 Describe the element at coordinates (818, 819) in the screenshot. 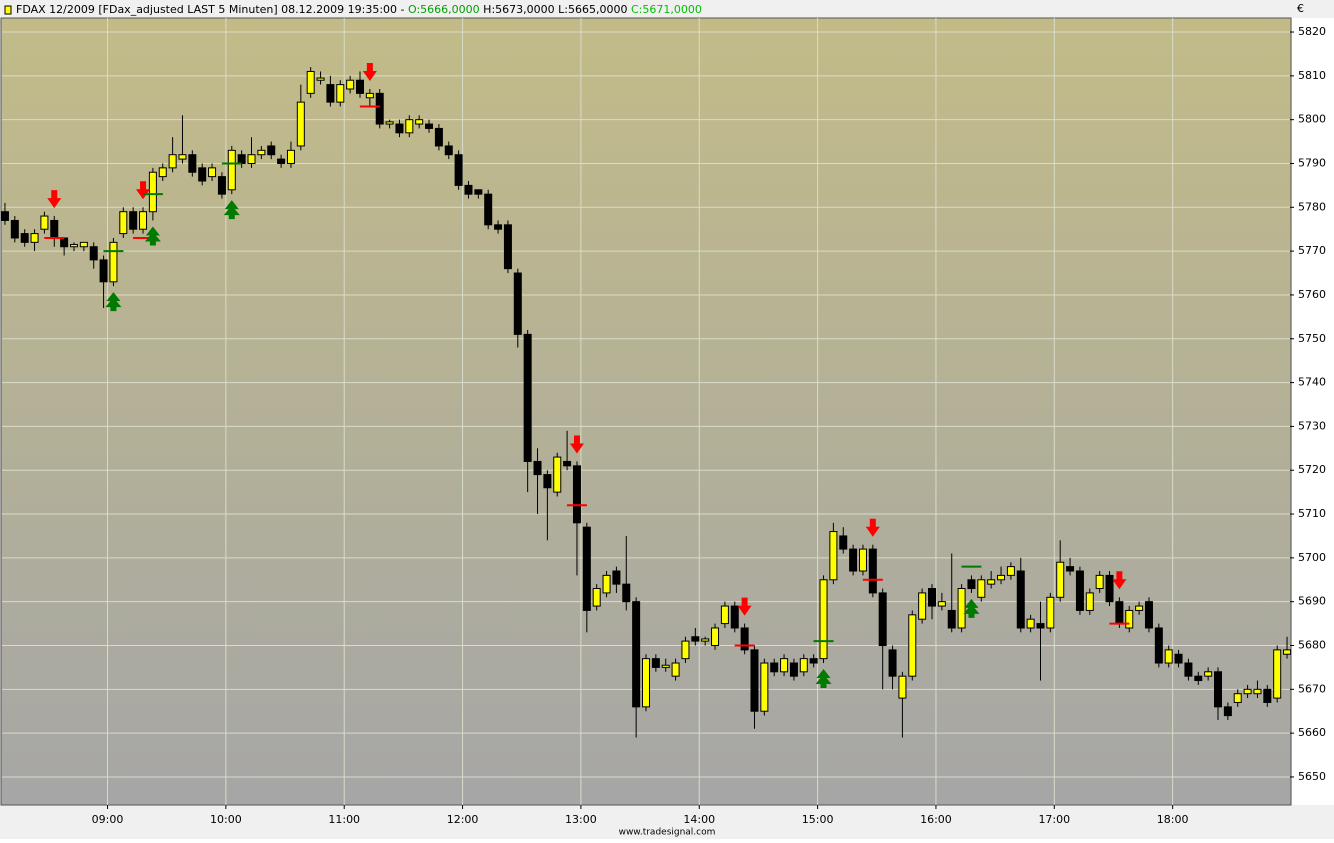

I see `x-tick-label: 15:00` at that location.